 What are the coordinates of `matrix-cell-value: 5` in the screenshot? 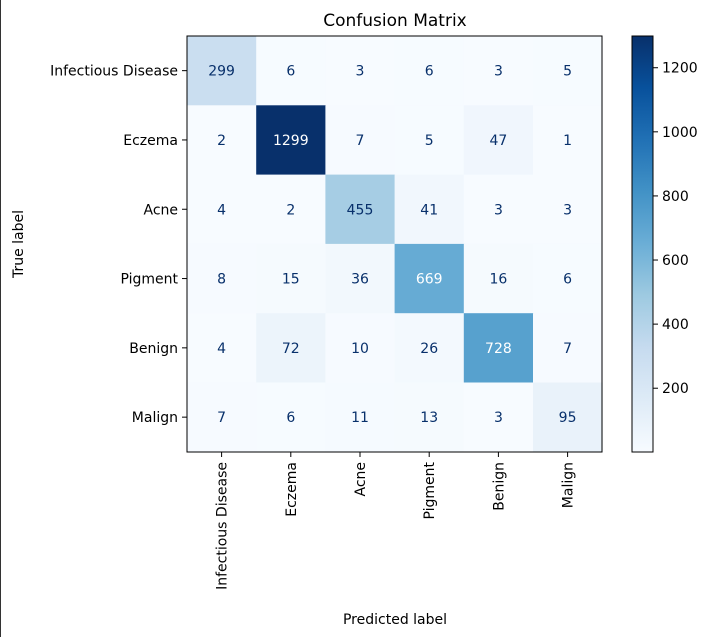 It's located at (429, 141).